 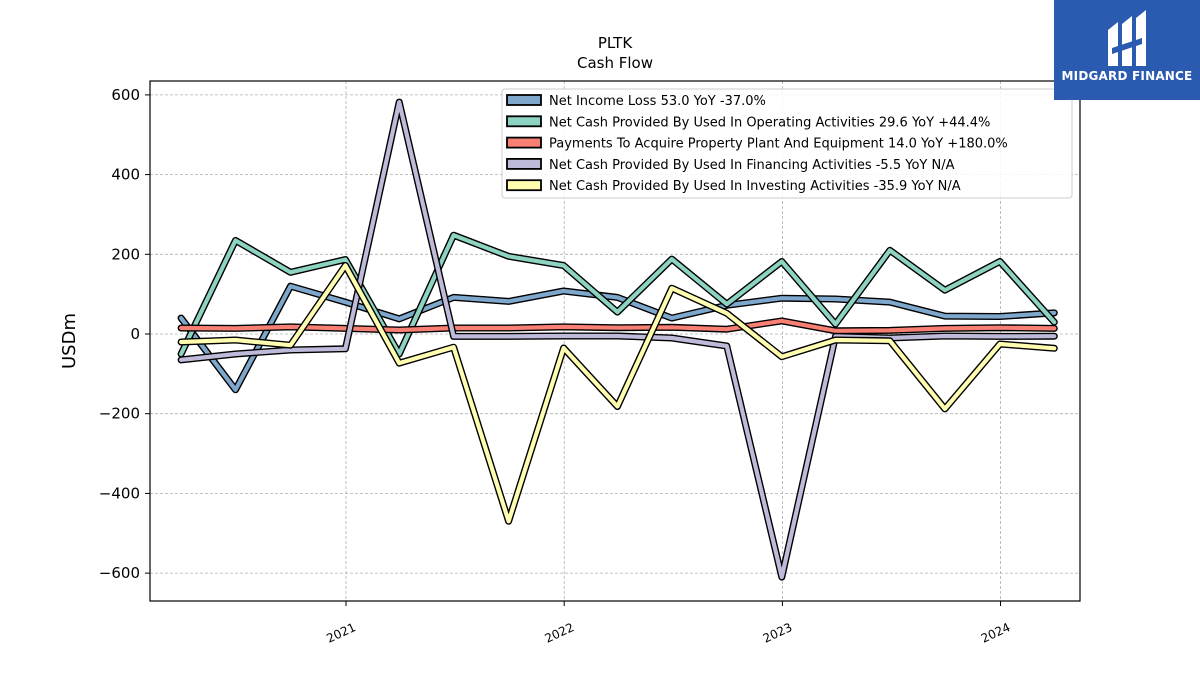 I want to click on legend-box, so click(x=787, y=143).